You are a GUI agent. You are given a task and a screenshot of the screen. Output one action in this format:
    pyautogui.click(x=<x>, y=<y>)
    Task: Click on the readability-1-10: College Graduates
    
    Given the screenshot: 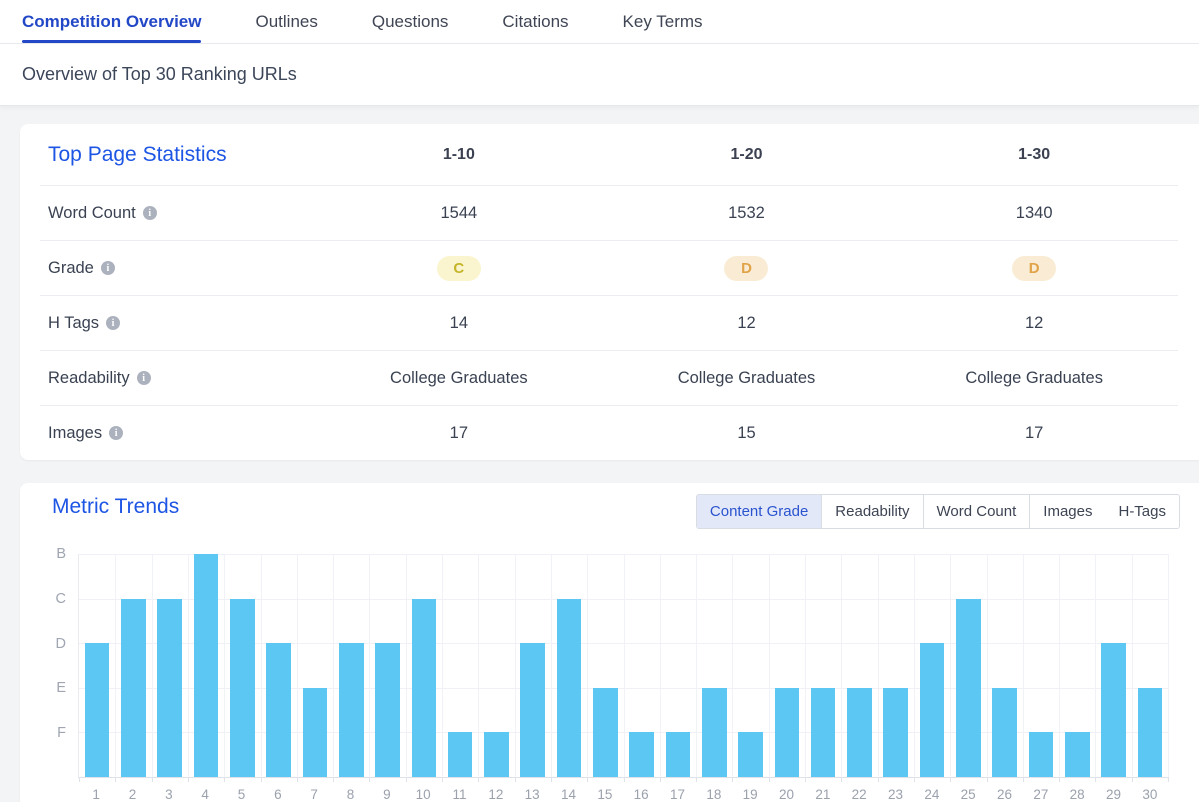 What is the action you would take?
    pyautogui.click(x=459, y=377)
    